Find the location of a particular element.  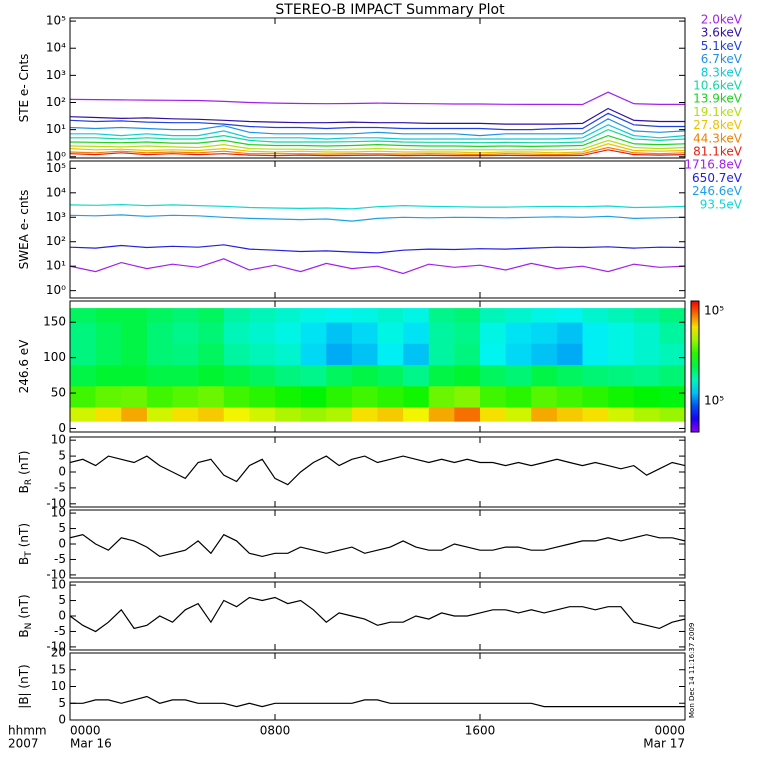

x-tick-label: 1600 is located at coordinates (480, 731).